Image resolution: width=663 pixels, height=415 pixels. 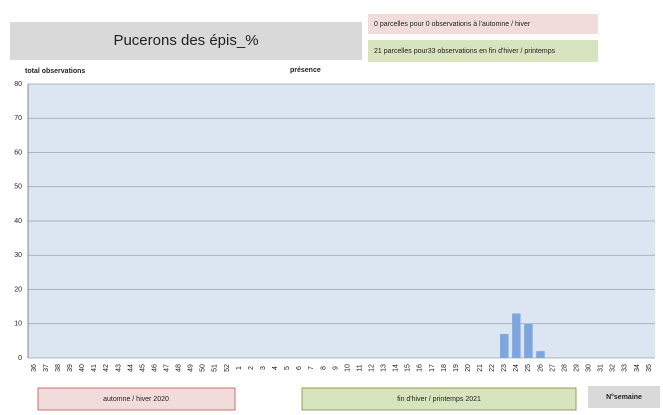 I want to click on x-tick-label: 8, so click(x=323, y=368).